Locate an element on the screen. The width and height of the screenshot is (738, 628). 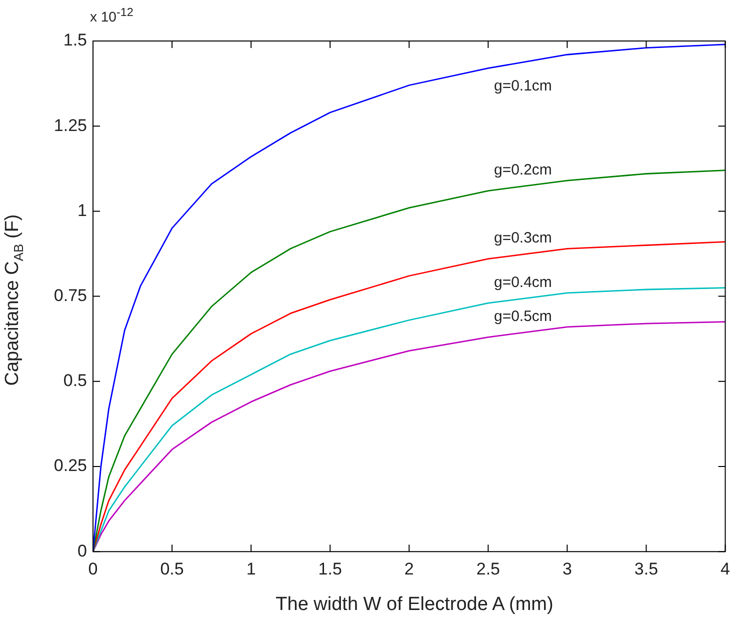
y-tick-label: 0 is located at coordinates (82, 550).